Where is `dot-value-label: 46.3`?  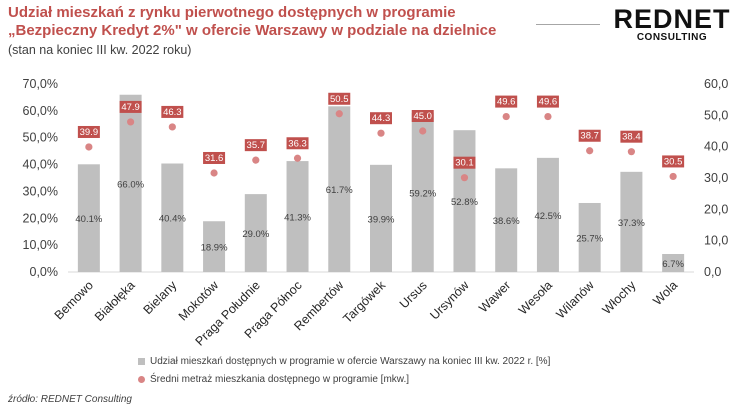
dot-value-label: 46.3 is located at coordinates (172, 112).